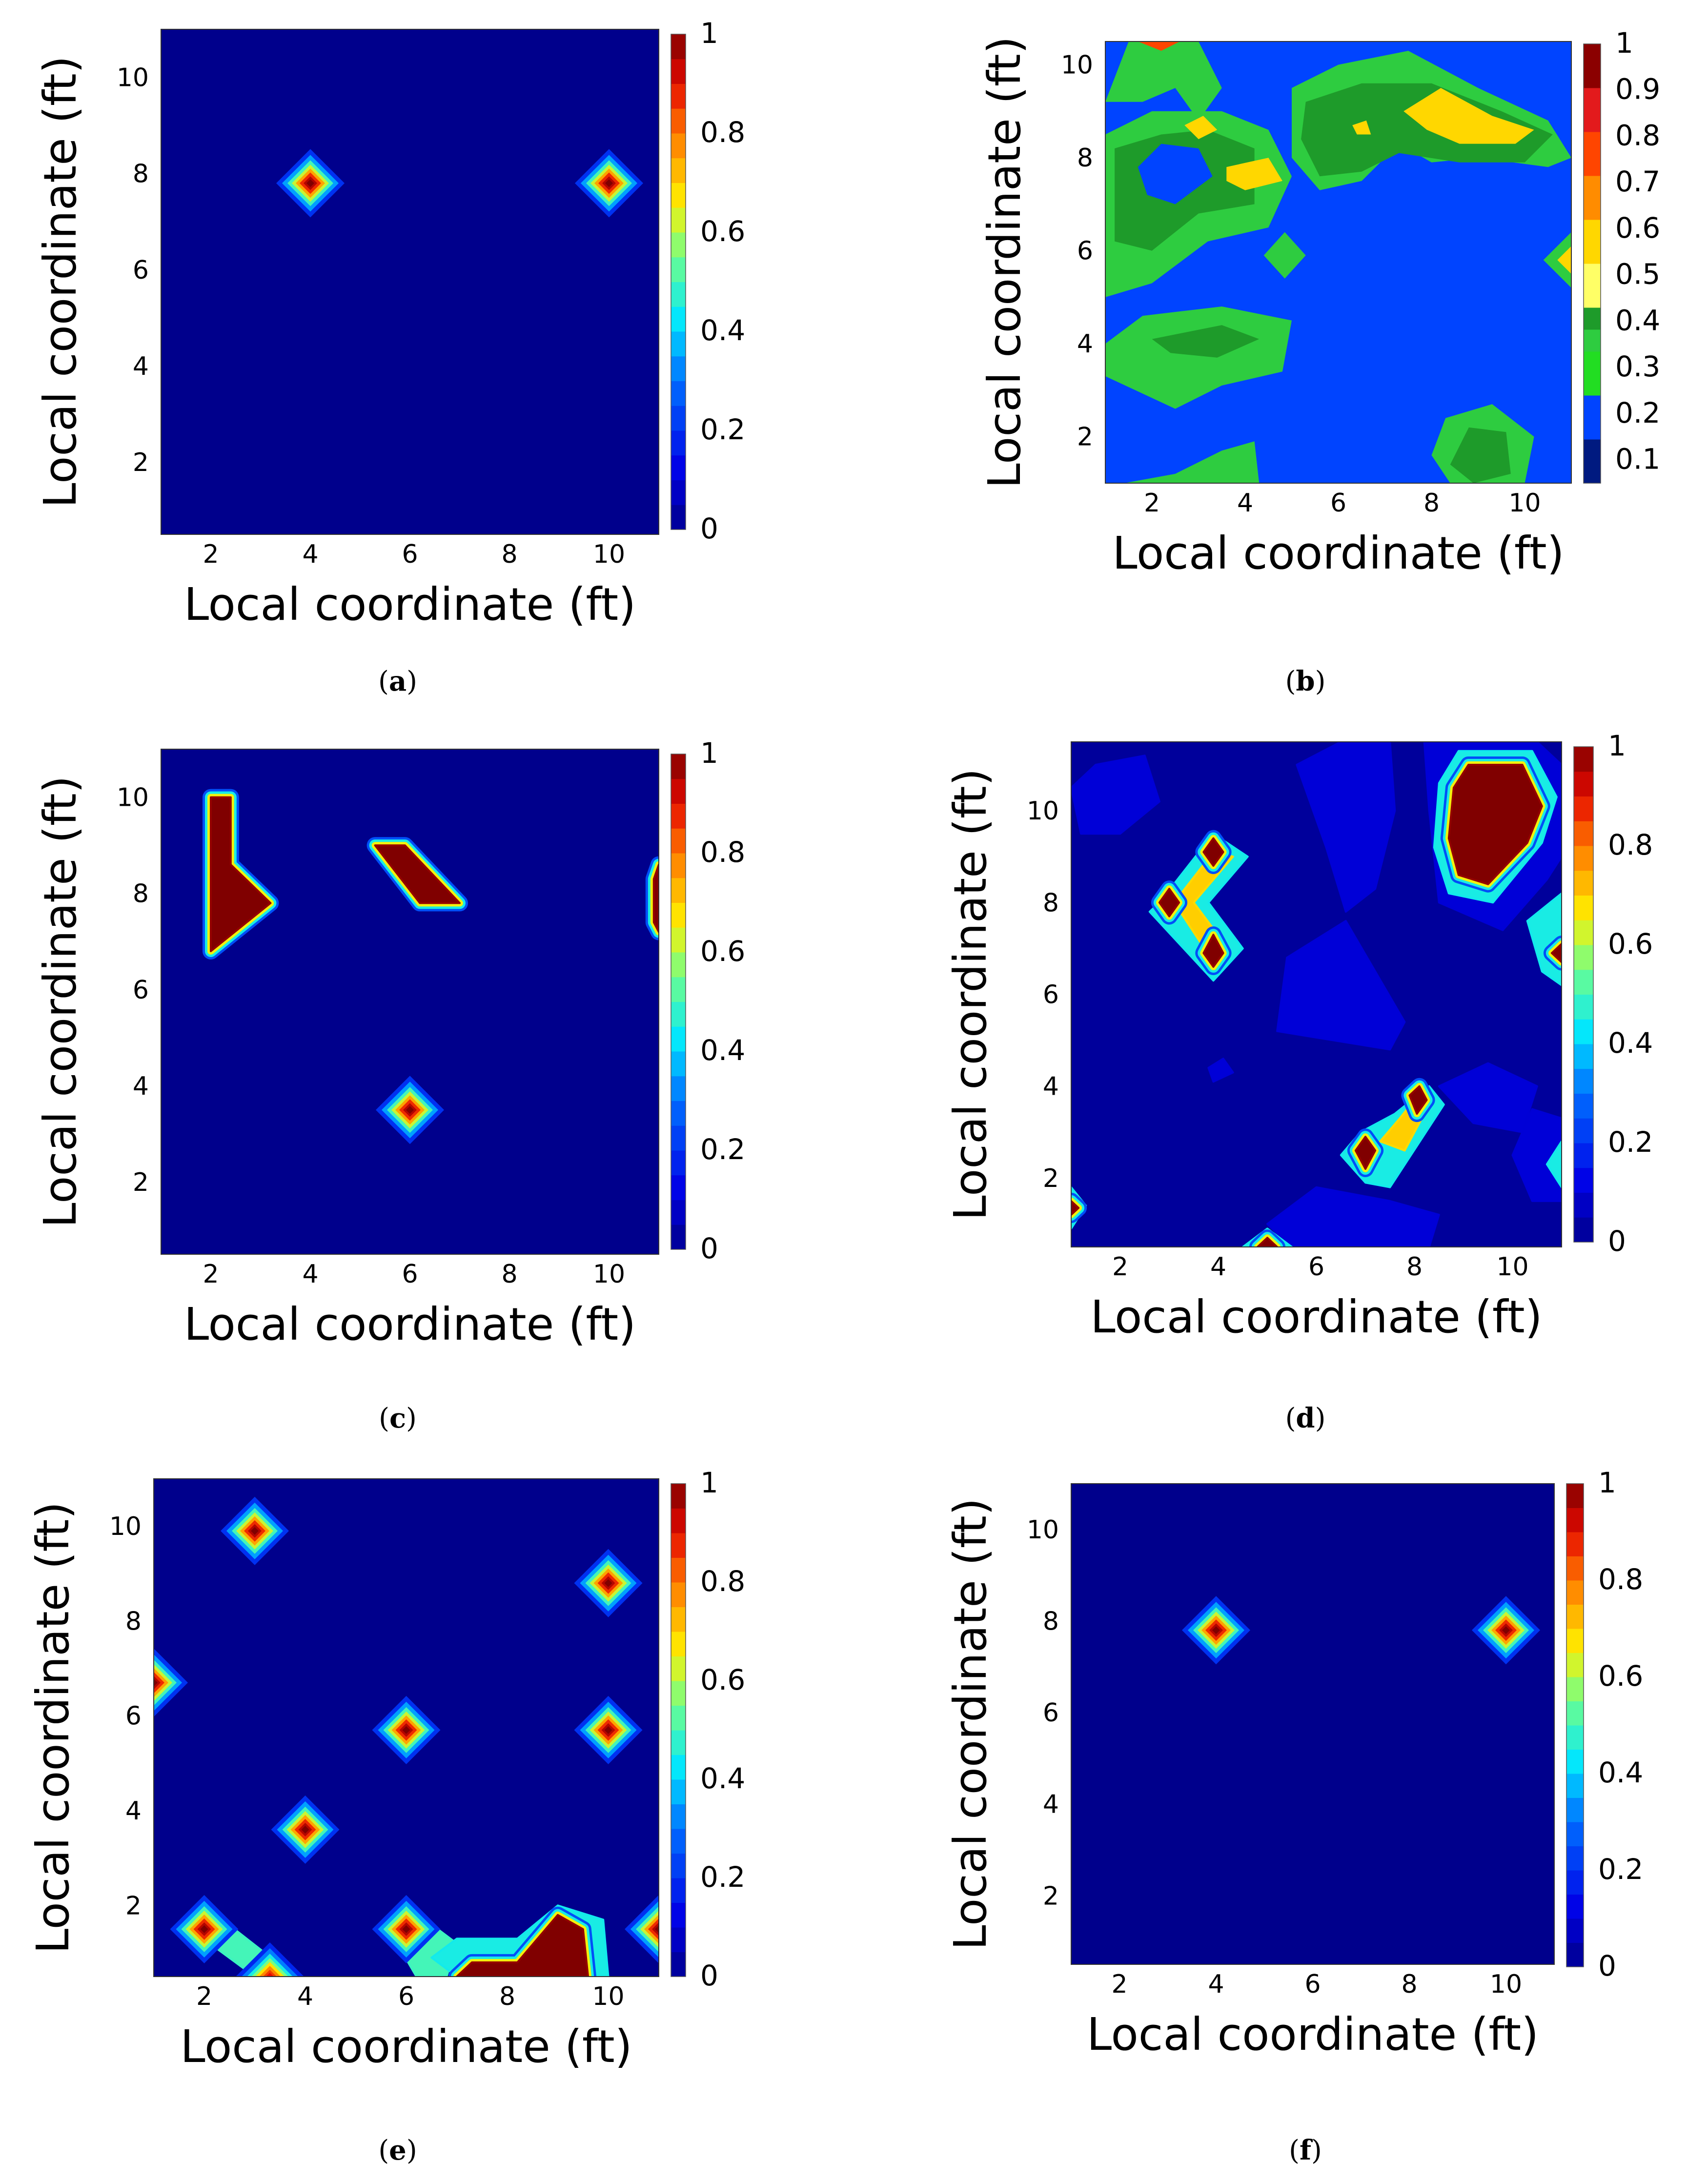 The image size is (1708, 2184). What do you see at coordinates (1305, 2150) in the screenshot?
I see `panel-caption: (f)` at bounding box center [1305, 2150].